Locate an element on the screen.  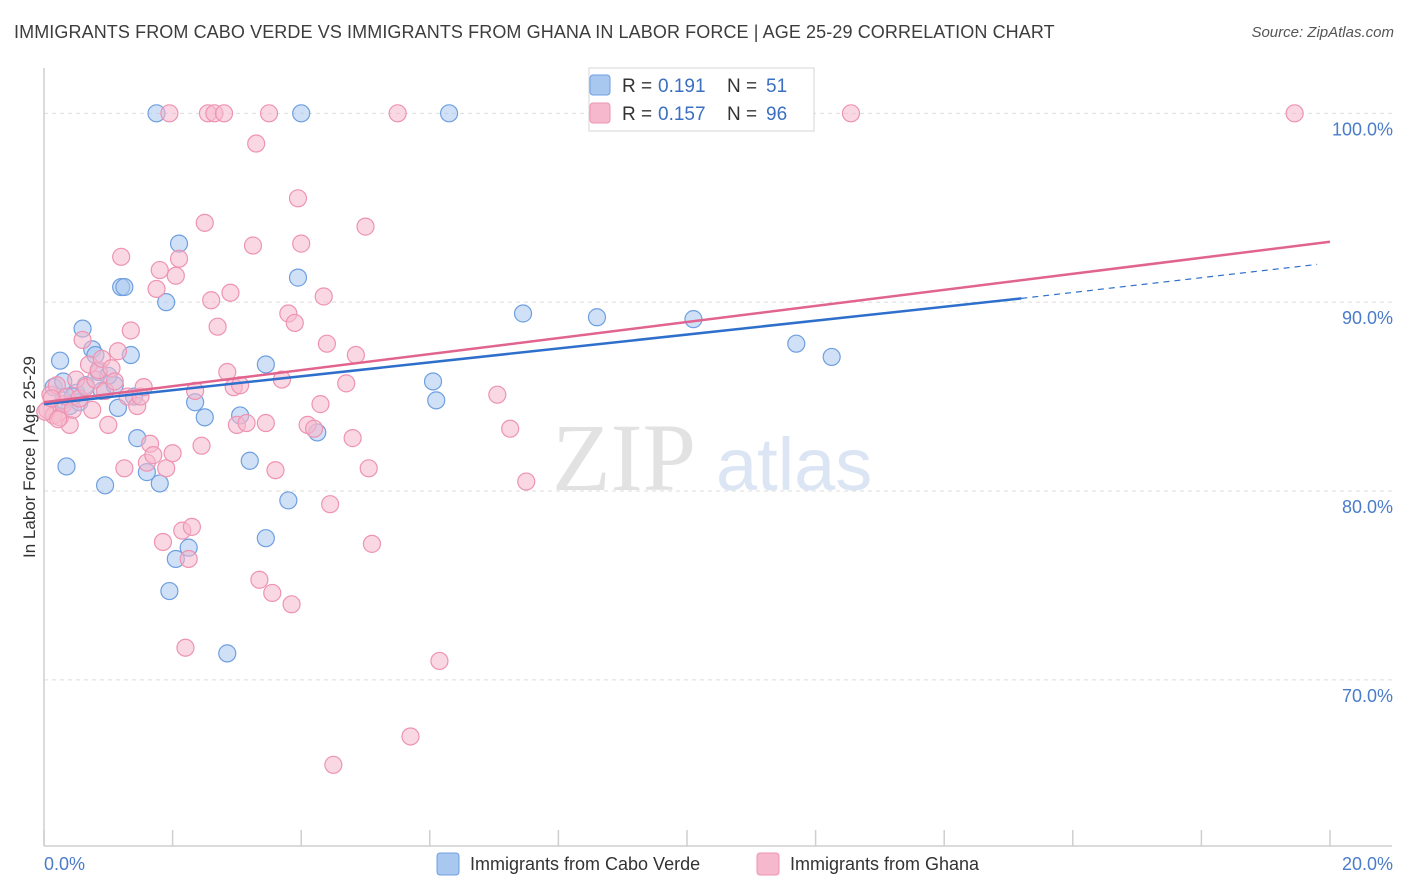
legend-r-value-pink: 0.157 is located at coordinates (682, 114).